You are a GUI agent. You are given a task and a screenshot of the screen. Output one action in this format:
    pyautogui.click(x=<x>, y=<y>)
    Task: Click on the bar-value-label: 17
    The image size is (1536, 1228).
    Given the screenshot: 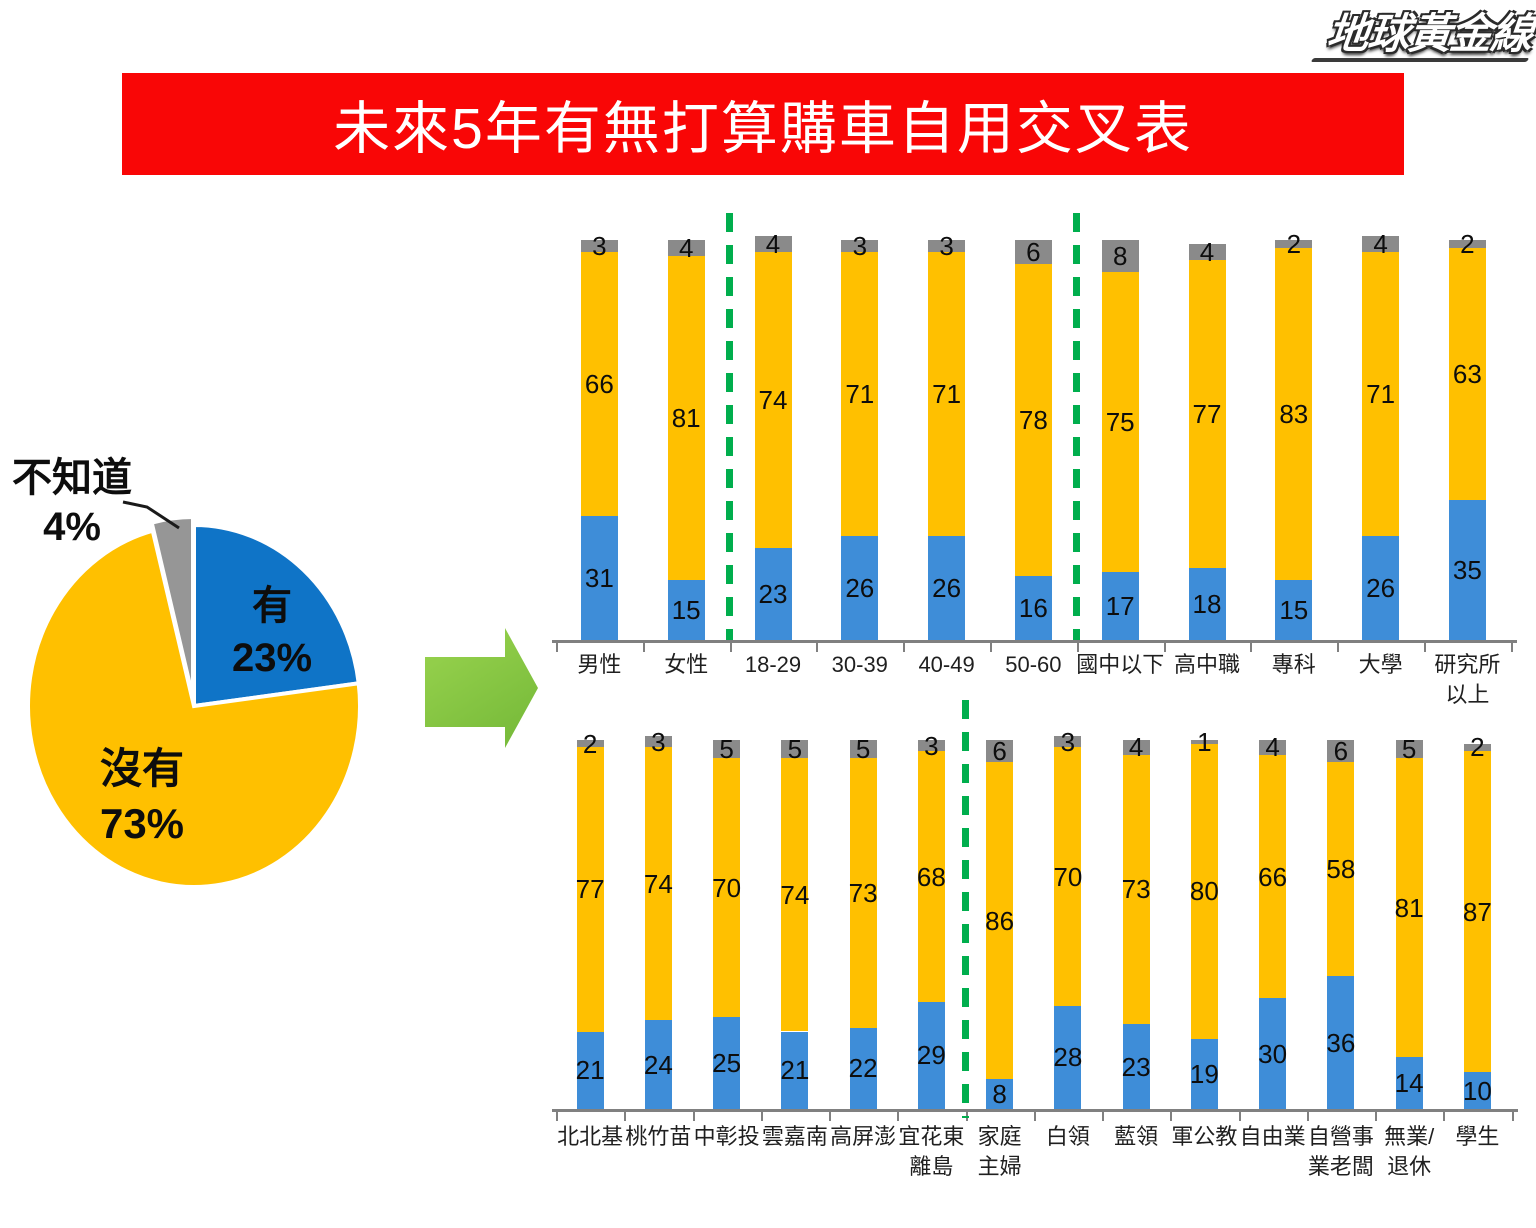 What is the action you would take?
    pyautogui.click(x=1120, y=606)
    